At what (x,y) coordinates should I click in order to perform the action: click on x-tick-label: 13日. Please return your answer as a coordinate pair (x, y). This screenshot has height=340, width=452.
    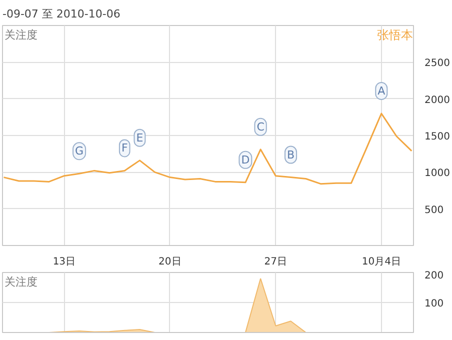
    Looking at the image, I should click on (64, 262).